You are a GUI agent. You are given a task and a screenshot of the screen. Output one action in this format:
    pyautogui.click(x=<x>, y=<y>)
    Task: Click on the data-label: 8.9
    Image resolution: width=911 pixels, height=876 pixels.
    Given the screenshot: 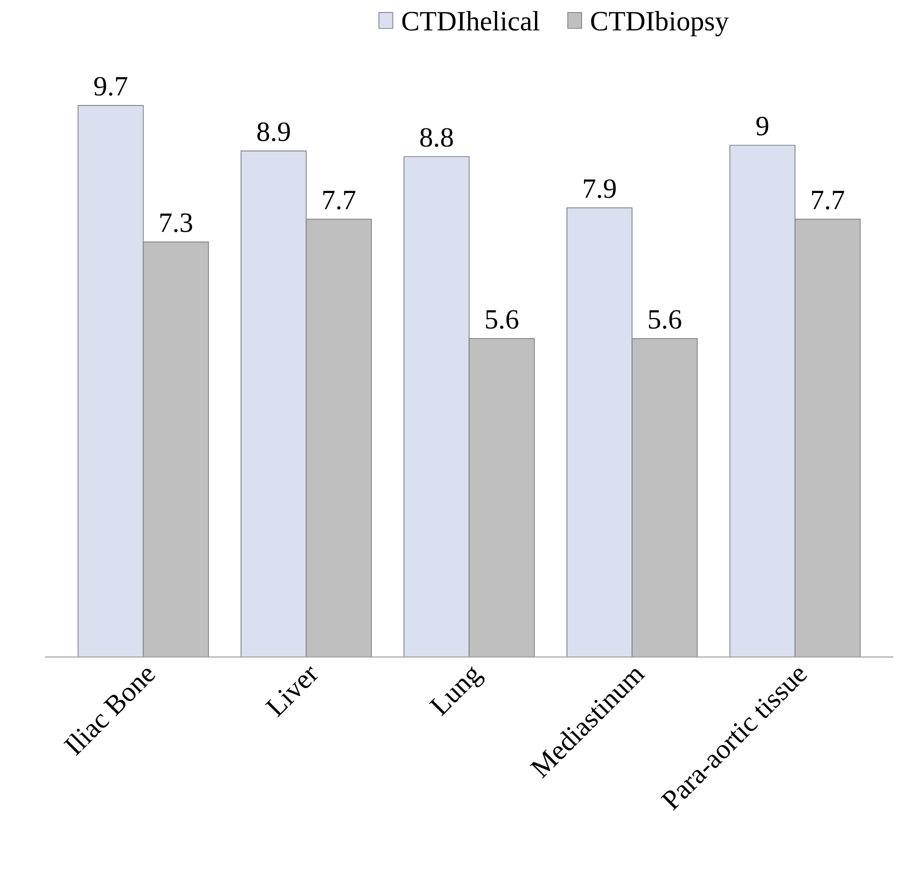 What is the action you would take?
    pyautogui.click(x=273, y=132)
    